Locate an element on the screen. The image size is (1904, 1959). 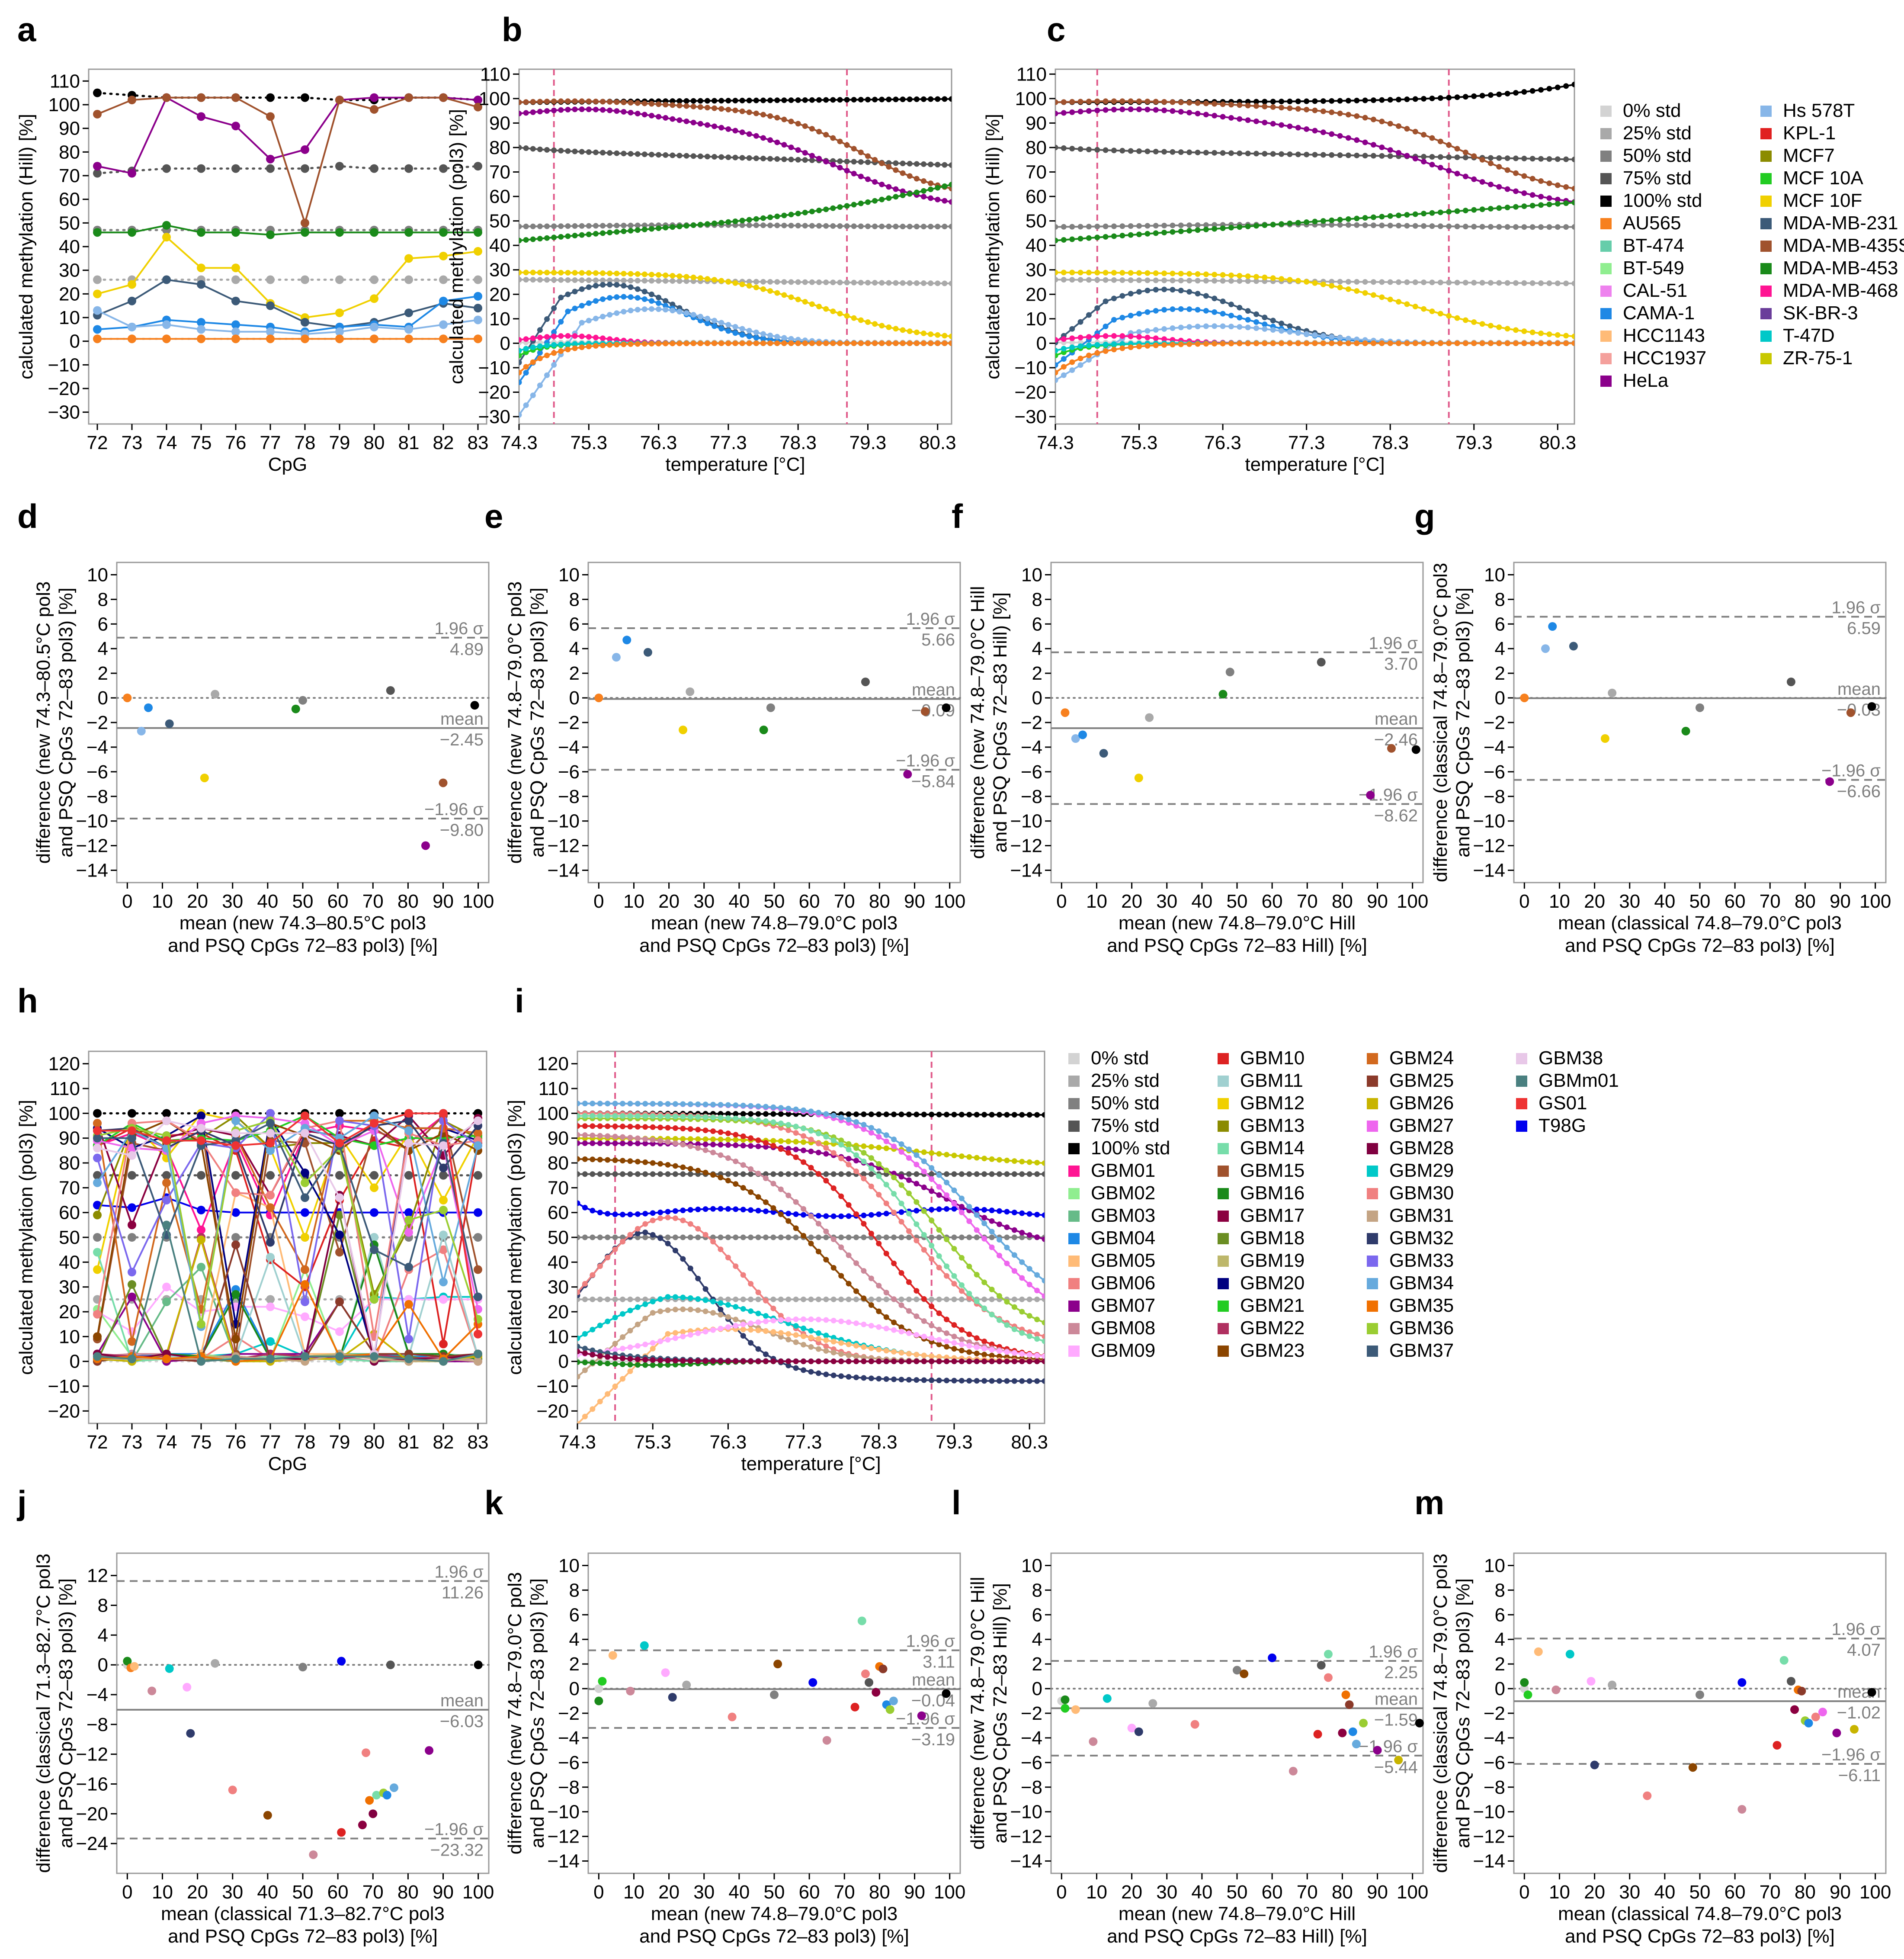
x-tick-label: 76.3 is located at coordinates (728, 1442).